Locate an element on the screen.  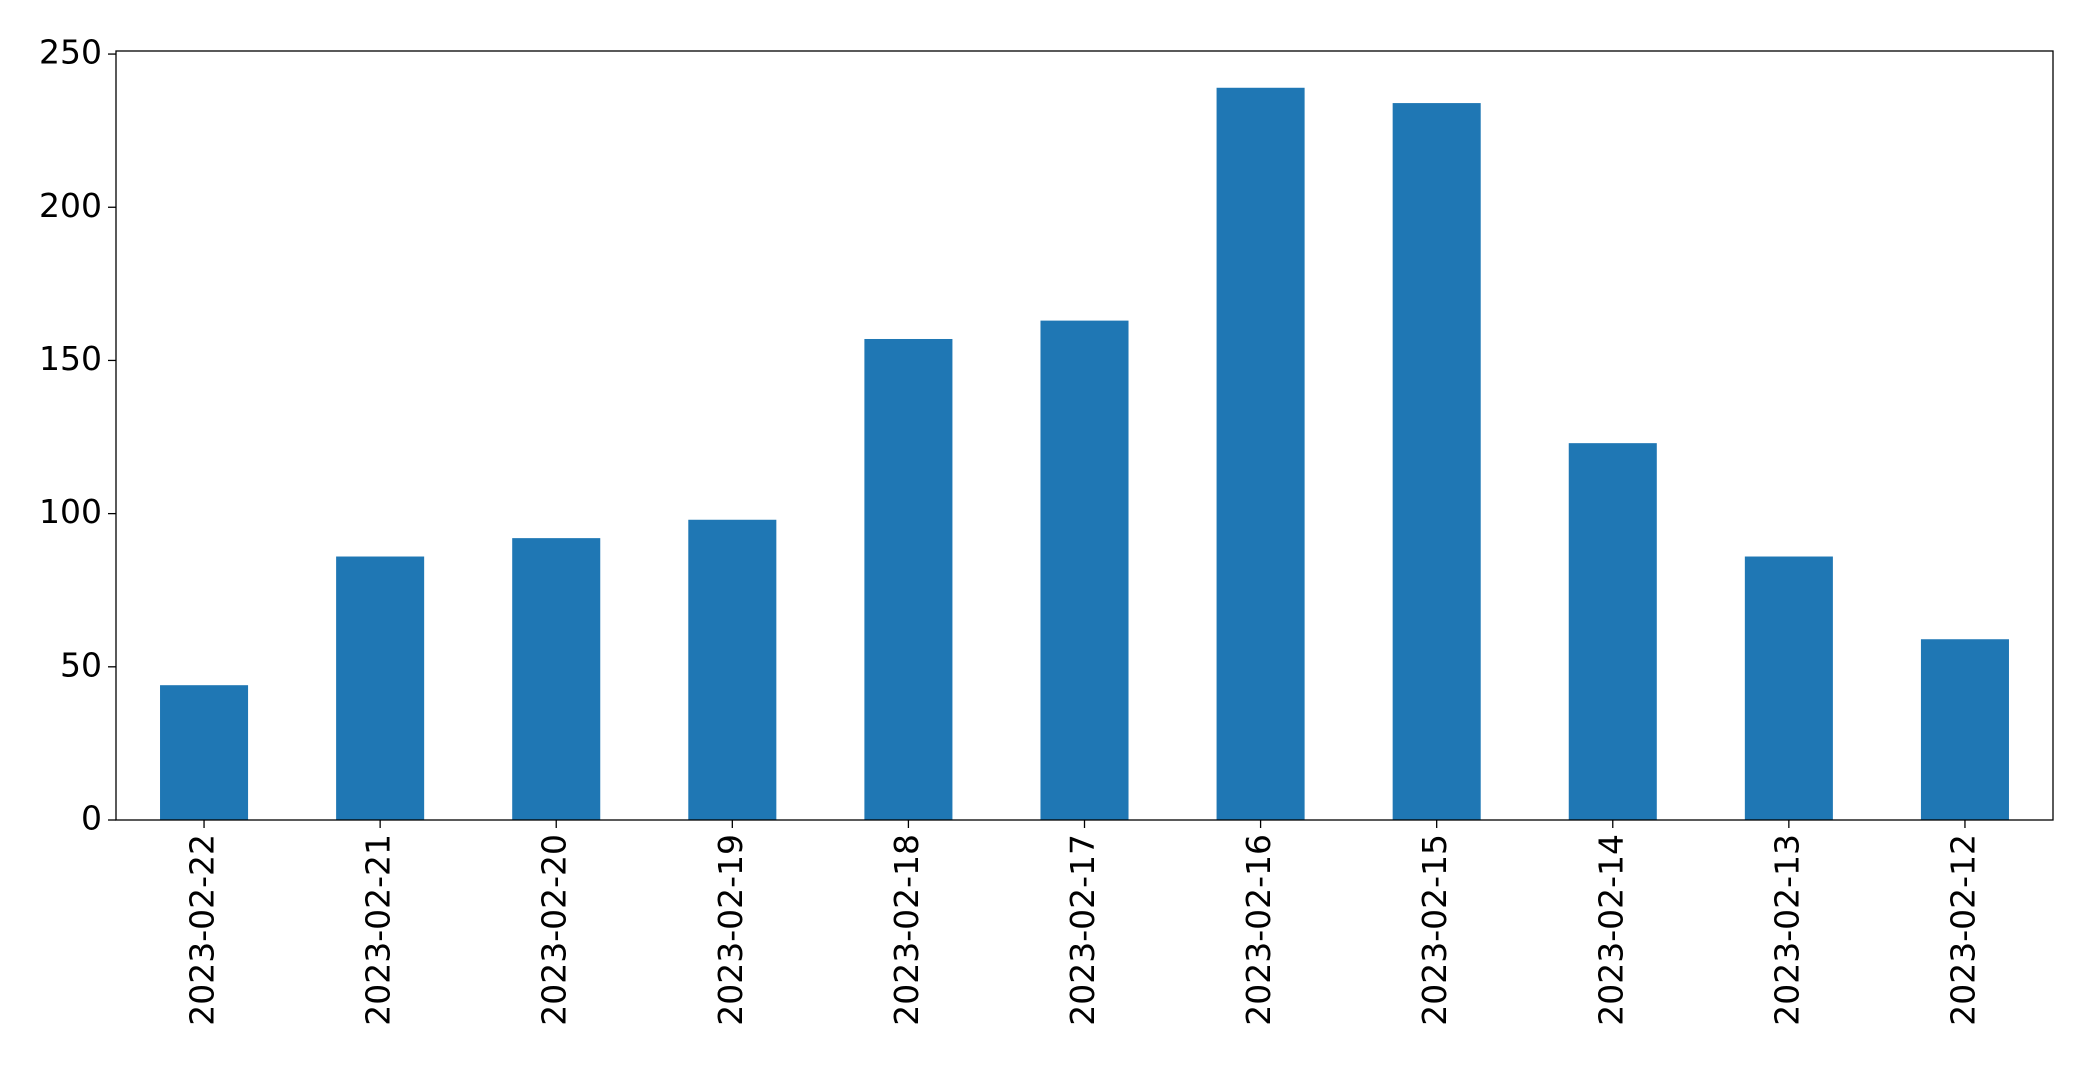
x-tick-label: 2023-02-19 is located at coordinates (730, 930).